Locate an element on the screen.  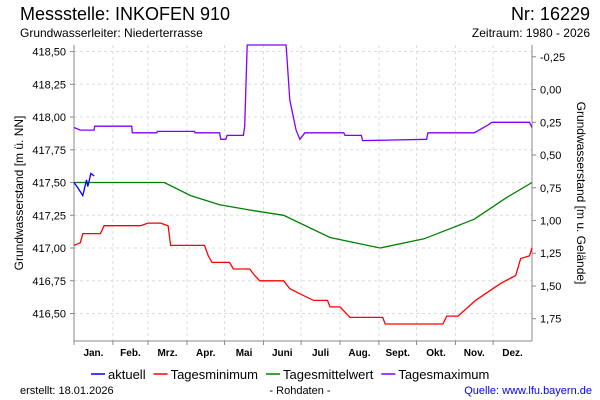
y-tick-label: 416,50 is located at coordinates (49, 314).